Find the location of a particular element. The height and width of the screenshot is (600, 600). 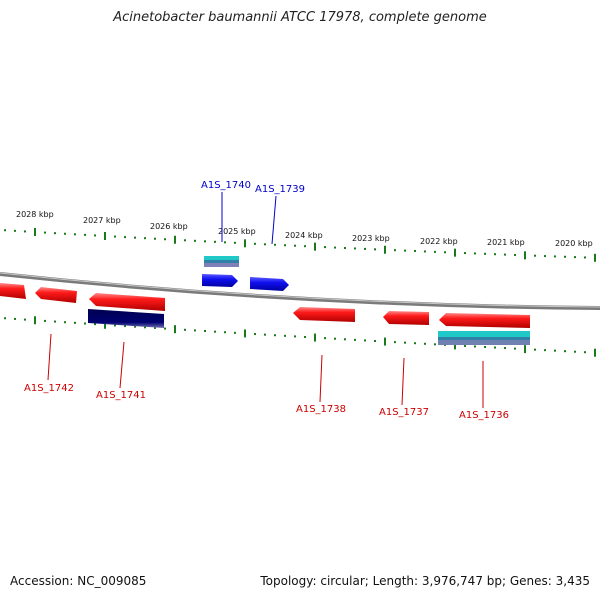

kbp-label: 2022 kbp is located at coordinates (439, 241).